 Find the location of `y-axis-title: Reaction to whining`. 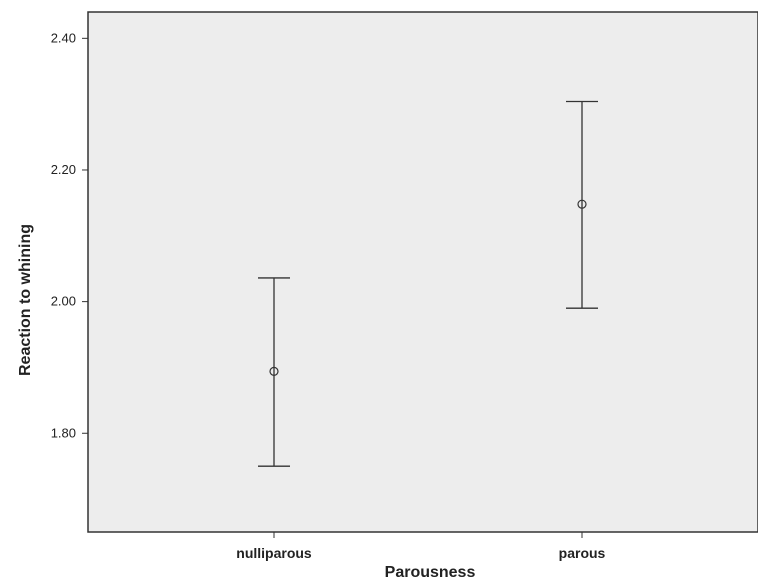

y-axis-title: Reaction to whining is located at coordinates (25, 300).